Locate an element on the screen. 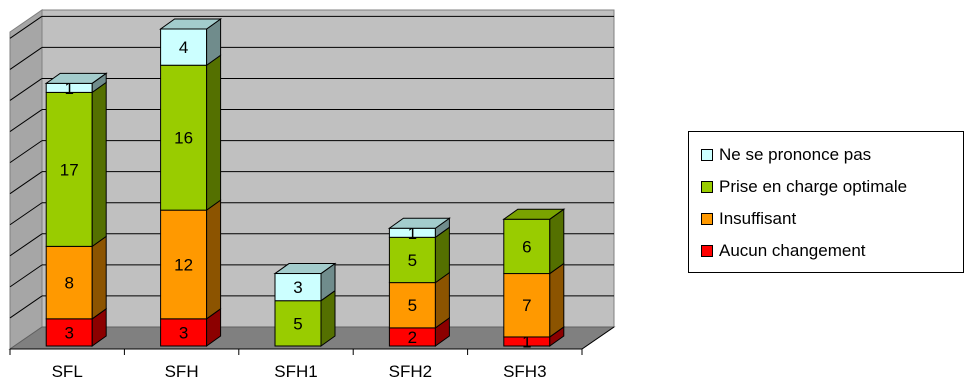 The image size is (970, 383). data-label: 8 is located at coordinates (68, 283).